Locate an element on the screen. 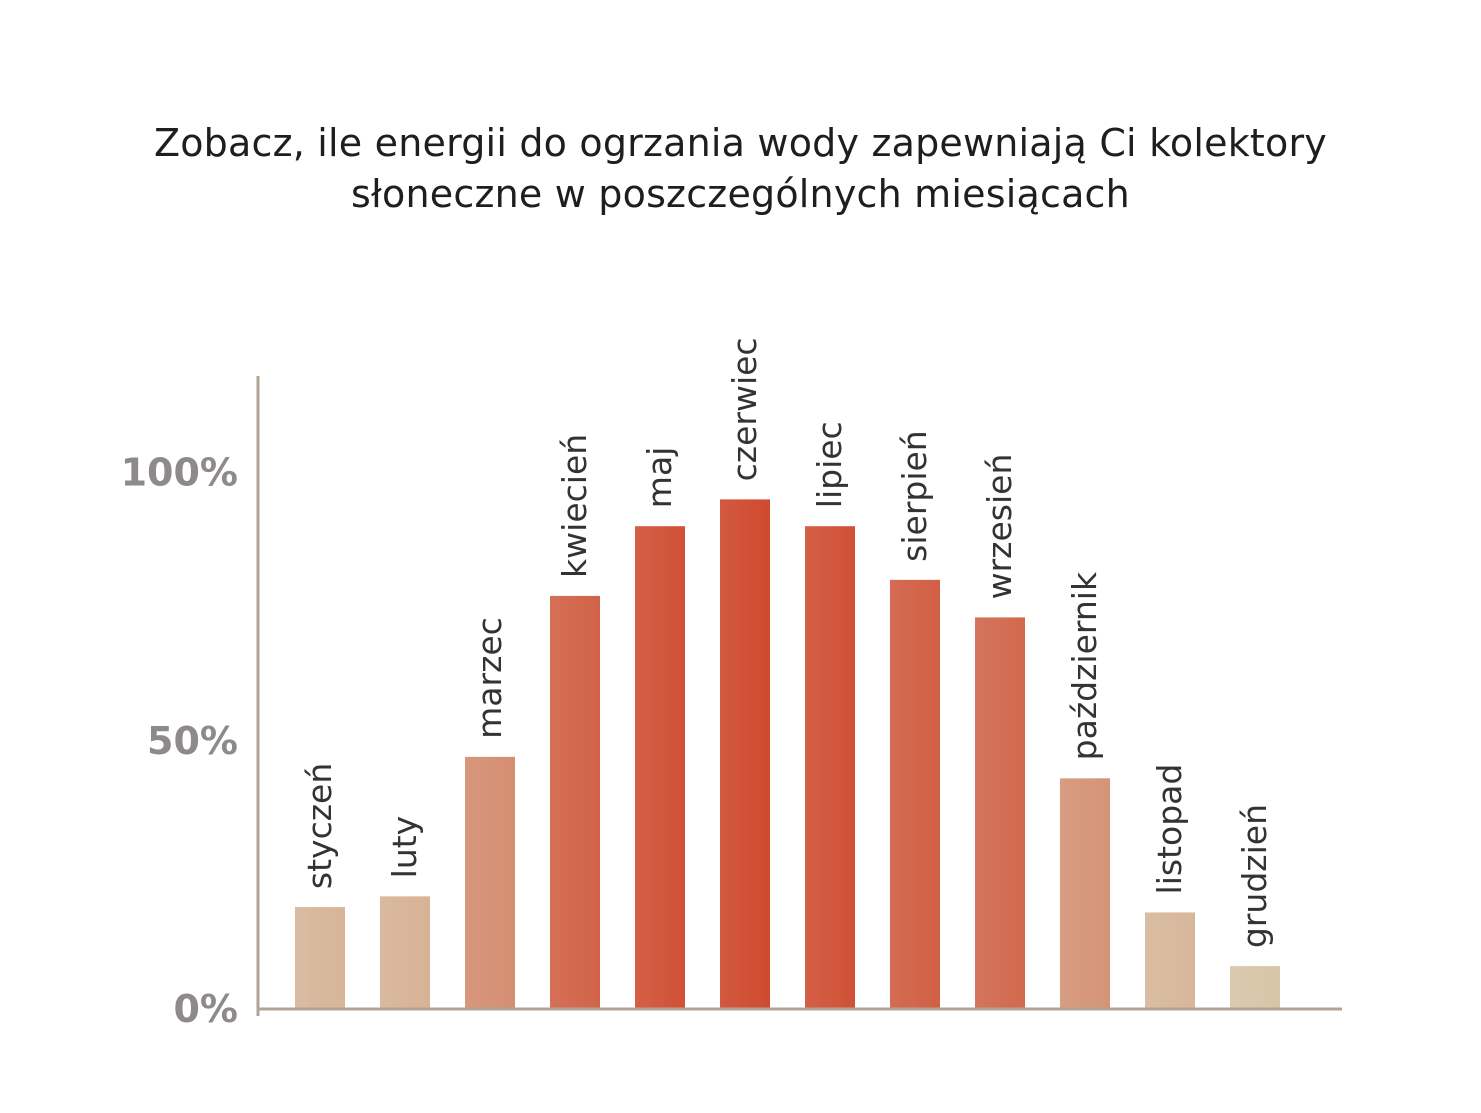  category-label-czerwiec: czerwiec is located at coordinates (744, 409).